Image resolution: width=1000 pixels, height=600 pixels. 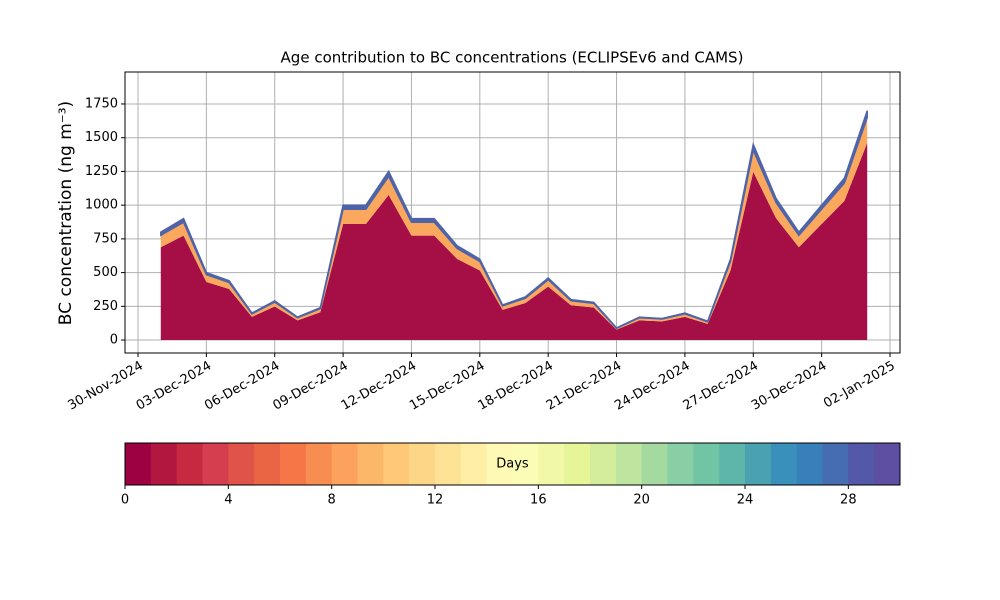 What do you see at coordinates (101, 171) in the screenshot?
I see `y-tick-label: 1250` at bounding box center [101, 171].